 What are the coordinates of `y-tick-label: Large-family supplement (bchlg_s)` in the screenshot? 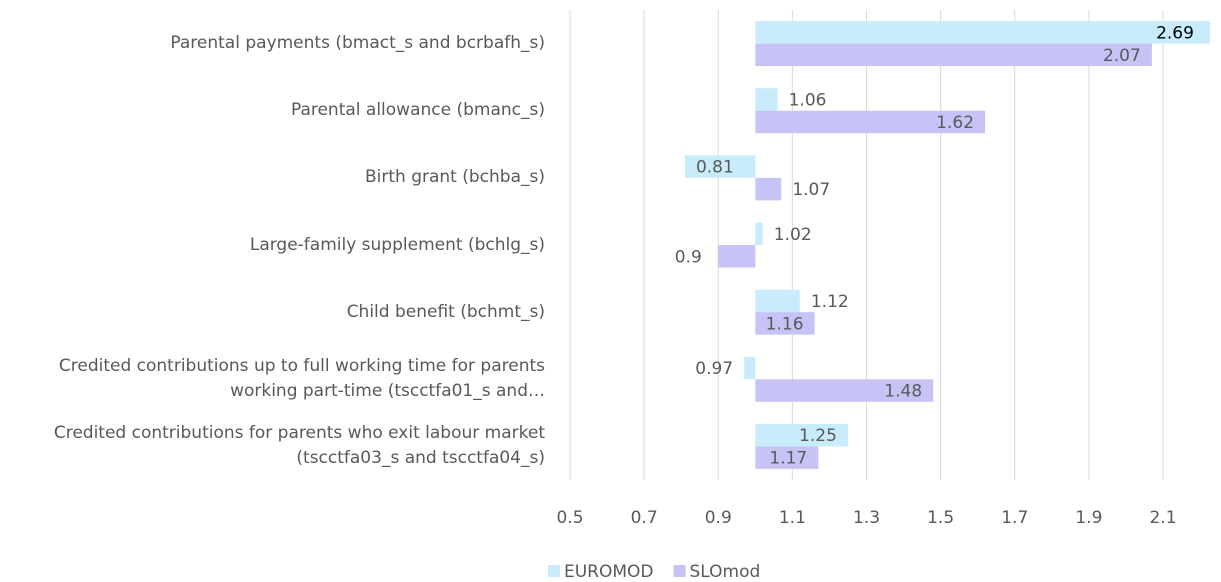 It's located at (397, 244).